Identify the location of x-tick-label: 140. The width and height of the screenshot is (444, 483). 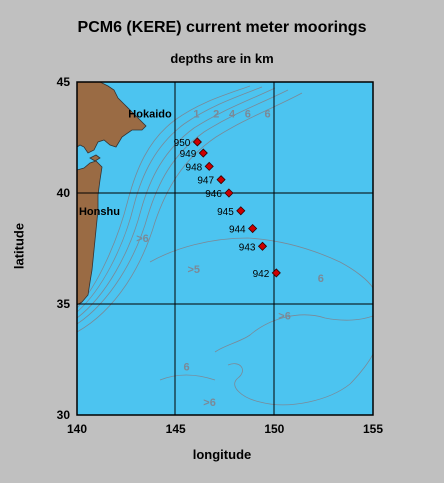
(77, 429).